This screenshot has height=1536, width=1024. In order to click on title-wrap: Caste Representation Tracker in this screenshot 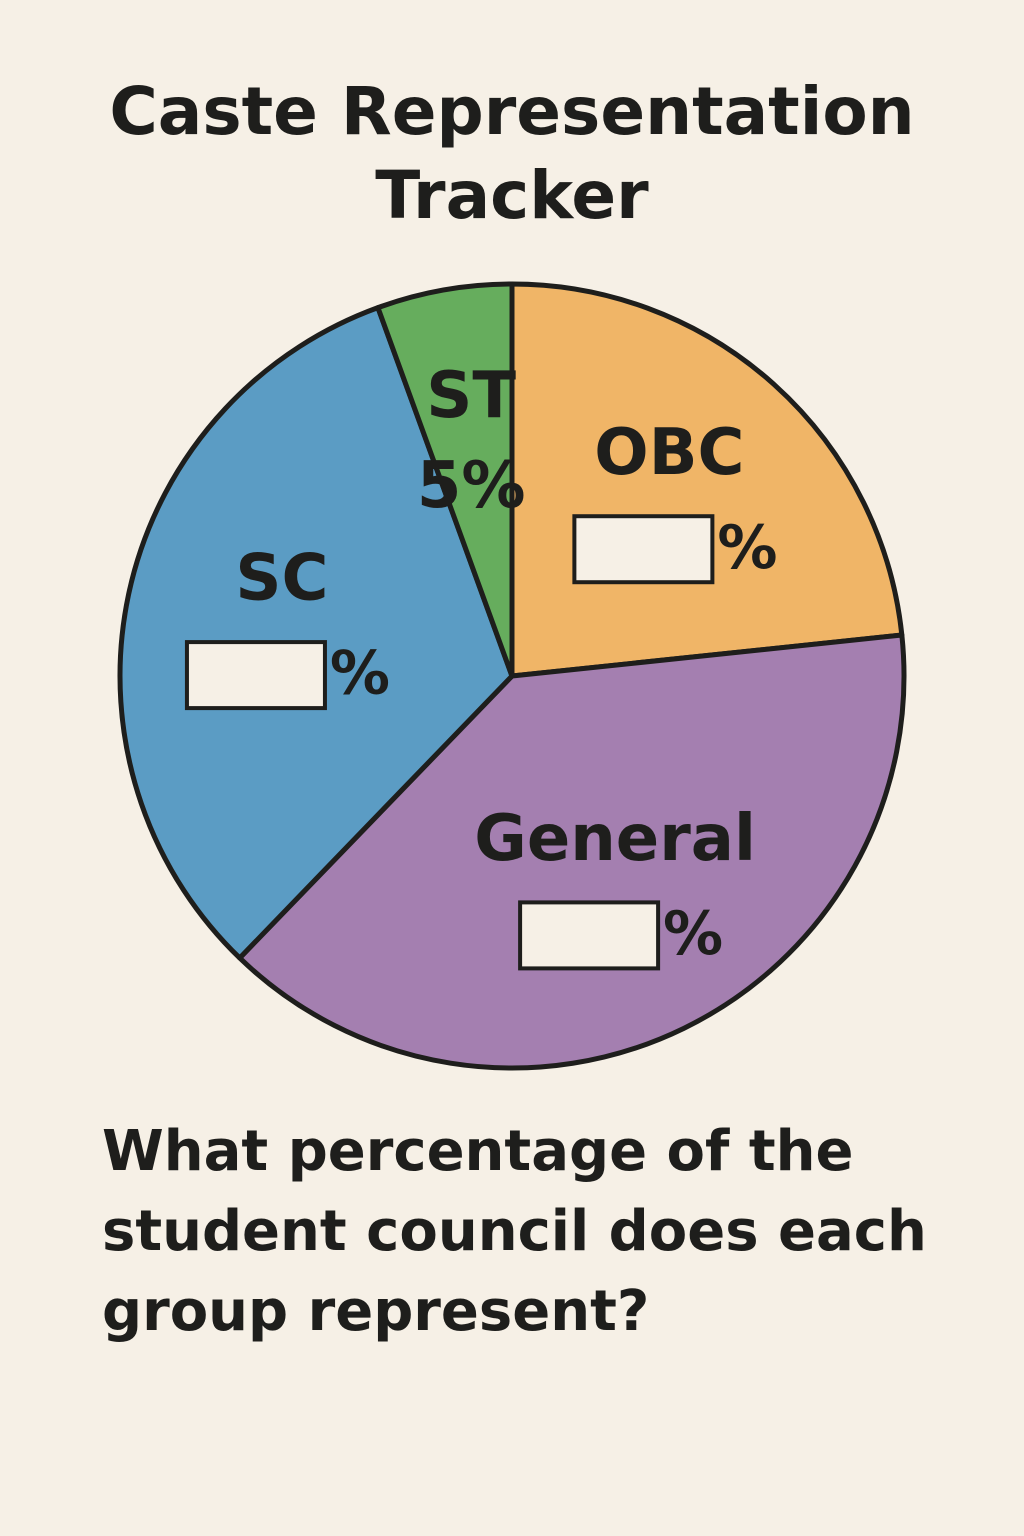, I will do `click(512, 154)`.